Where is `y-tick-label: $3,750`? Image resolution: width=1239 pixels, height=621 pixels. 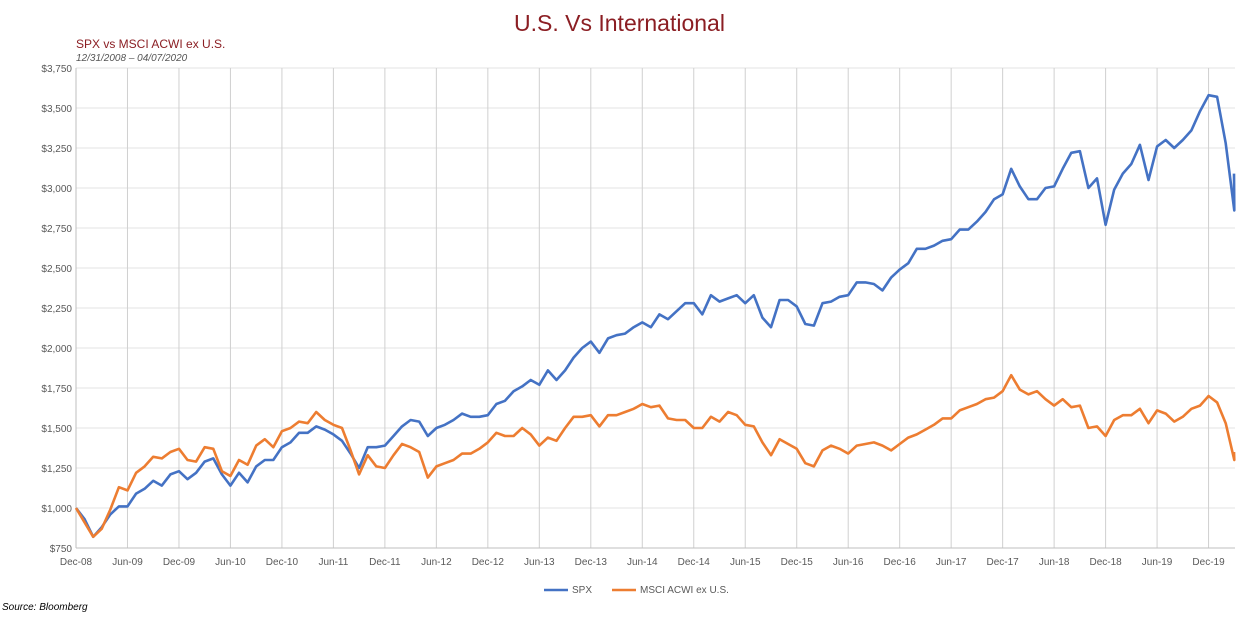
y-tick-label: $3,750 is located at coordinates (56, 69).